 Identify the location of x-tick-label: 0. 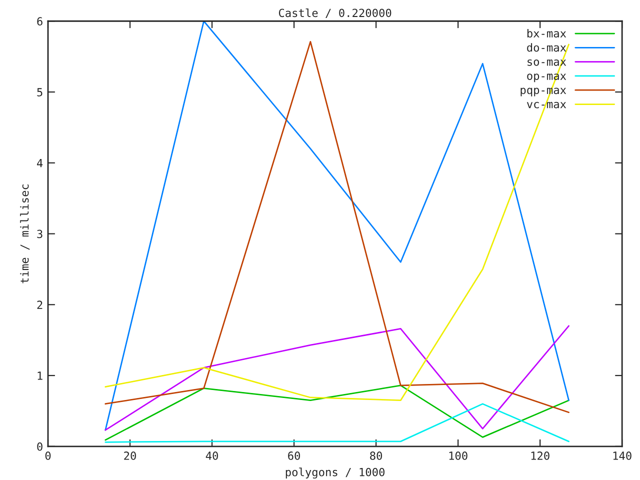
(48, 456).